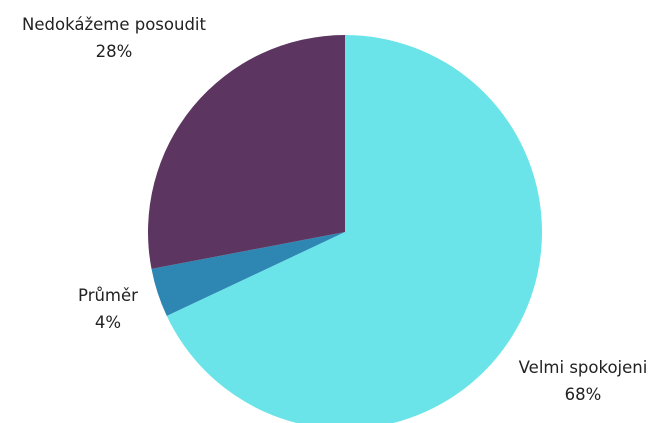  What do you see at coordinates (583, 394) in the screenshot?
I see `slice-value-velmi-spokojeni: 68%` at bounding box center [583, 394].